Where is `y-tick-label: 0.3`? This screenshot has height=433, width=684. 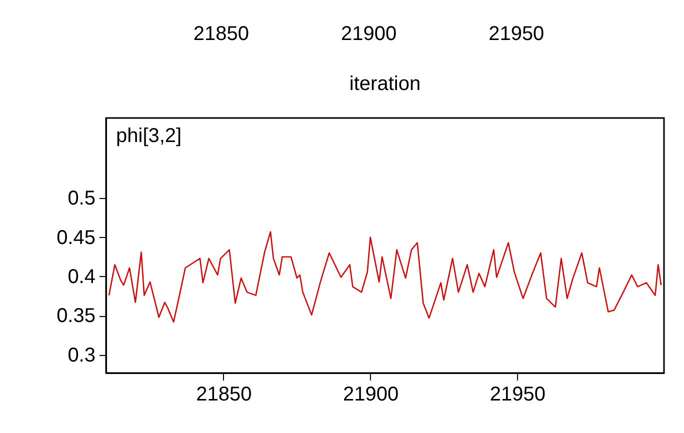
y-tick-label: 0.3 is located at coordinates (82, 355).